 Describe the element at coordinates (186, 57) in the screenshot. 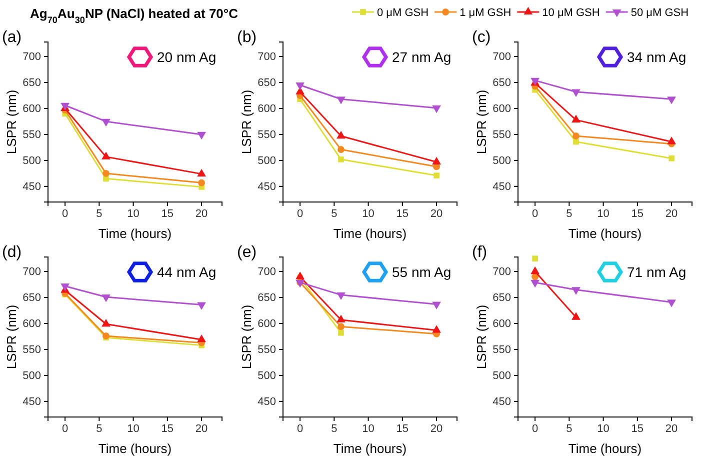

I see `annotation: 20 nm Ag` at that location.